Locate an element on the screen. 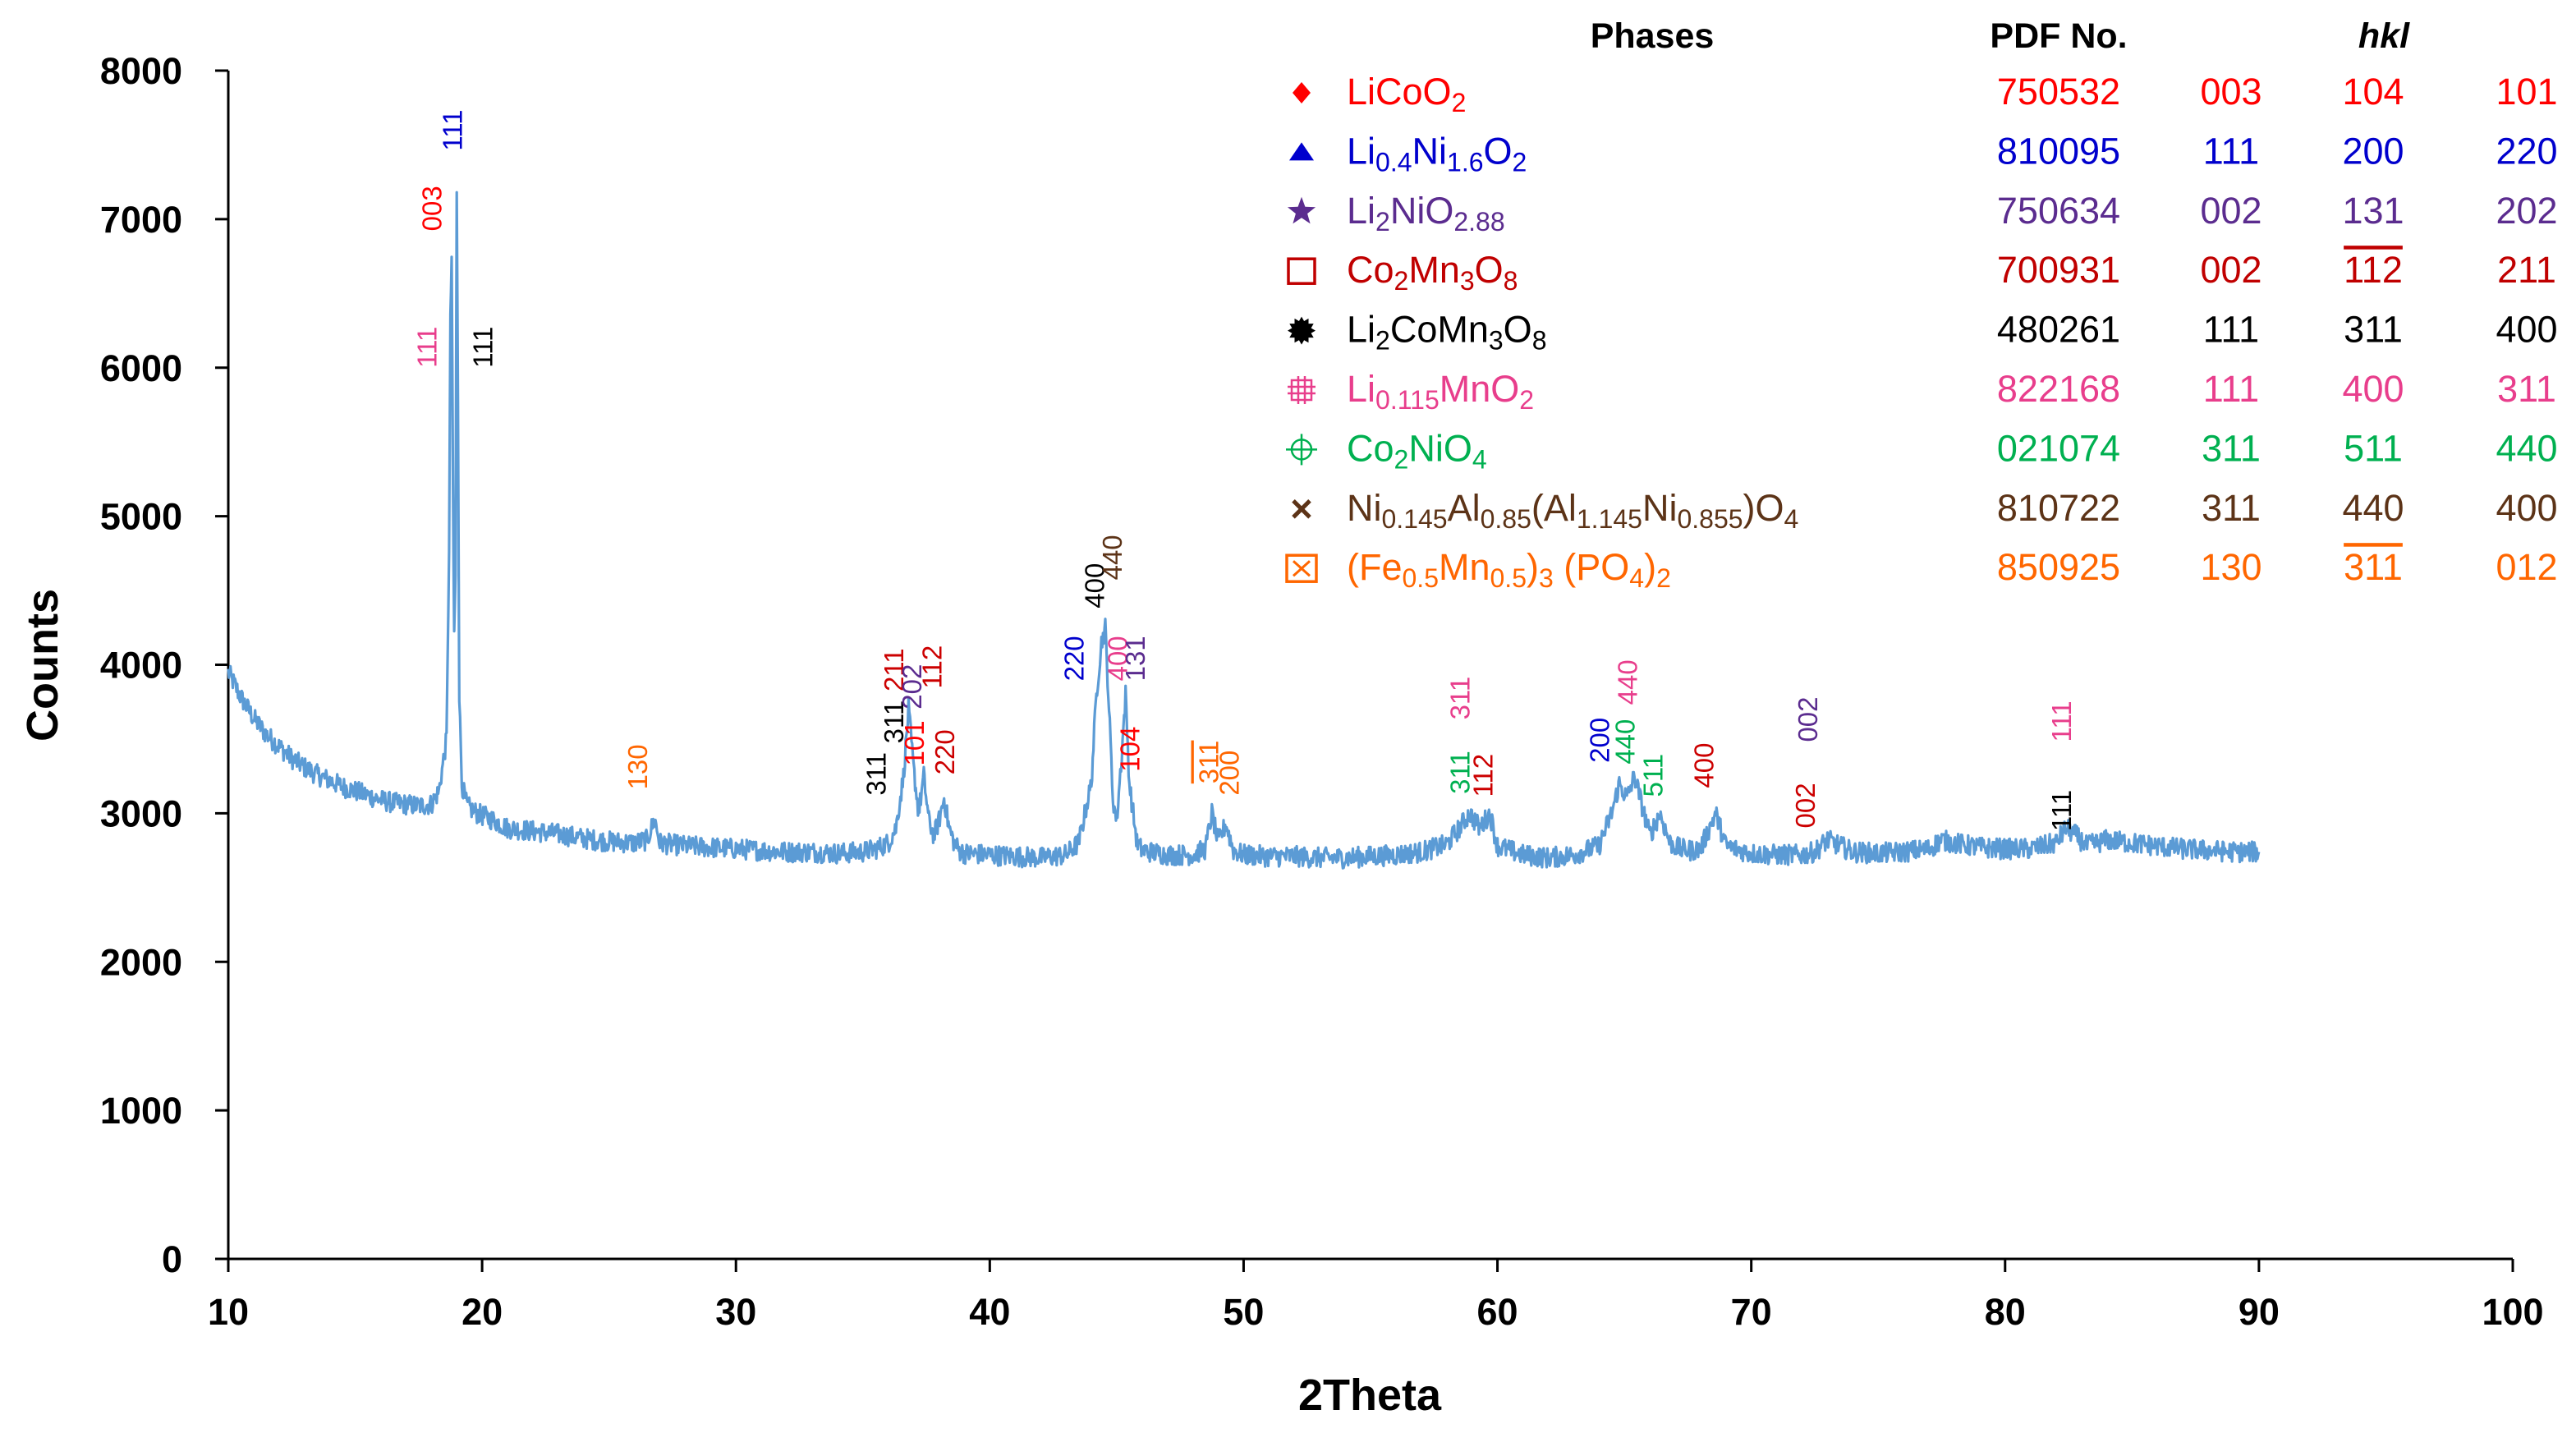  x-tick-label: 10 is located at coordinates (228, 1312).